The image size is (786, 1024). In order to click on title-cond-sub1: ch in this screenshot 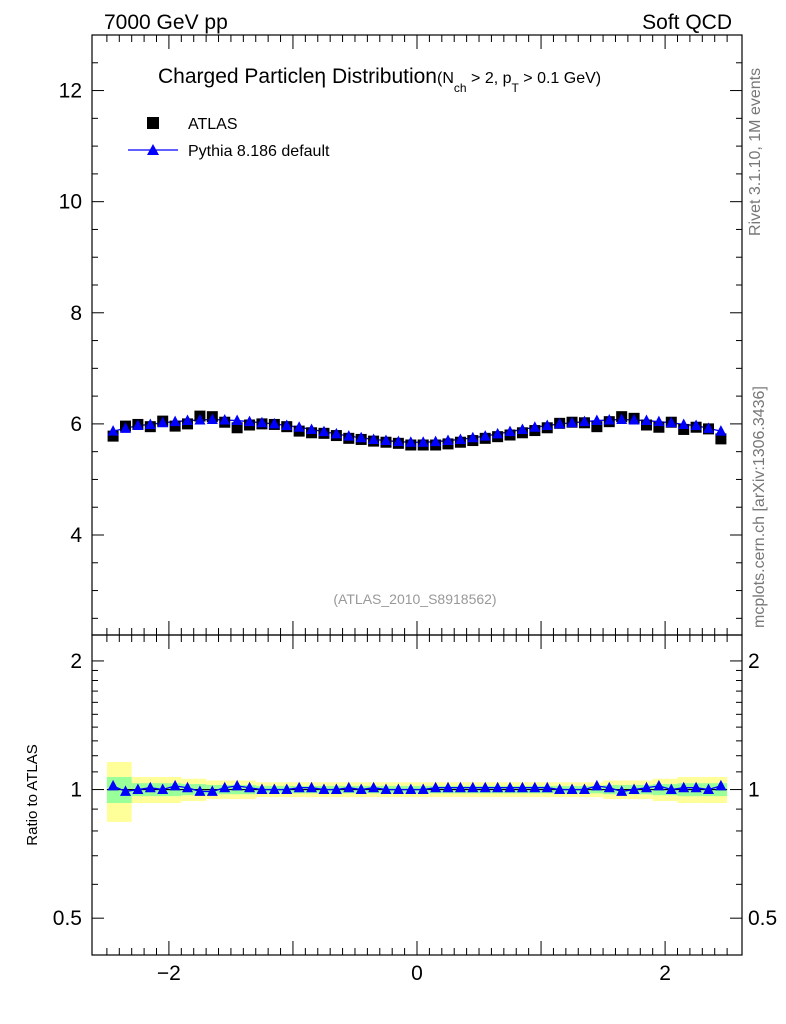, I will do `click(460, 88)`.